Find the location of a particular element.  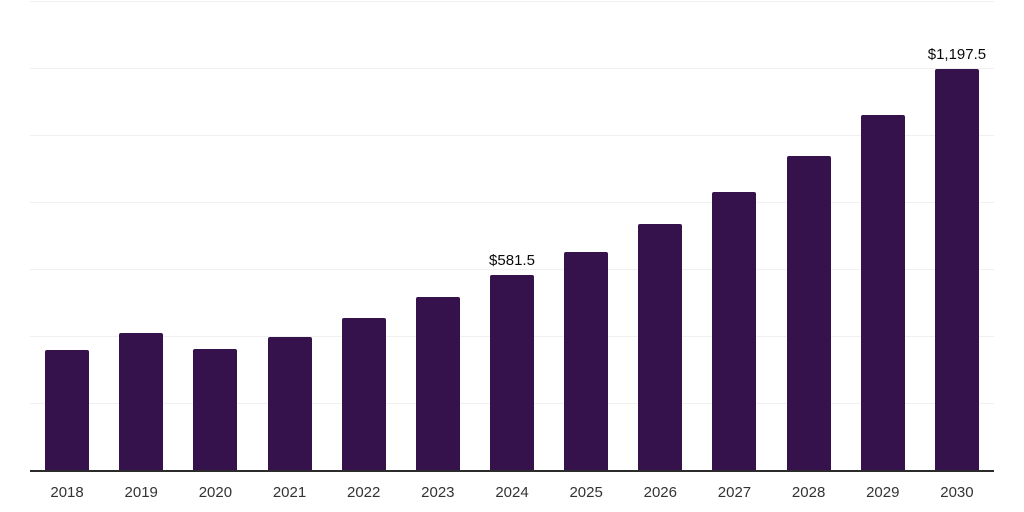

bar-2021 is located at coordinates (289, 403).